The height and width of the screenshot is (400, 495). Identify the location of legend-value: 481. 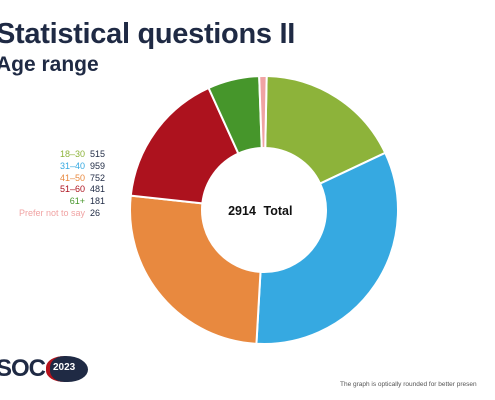
(98, 189).